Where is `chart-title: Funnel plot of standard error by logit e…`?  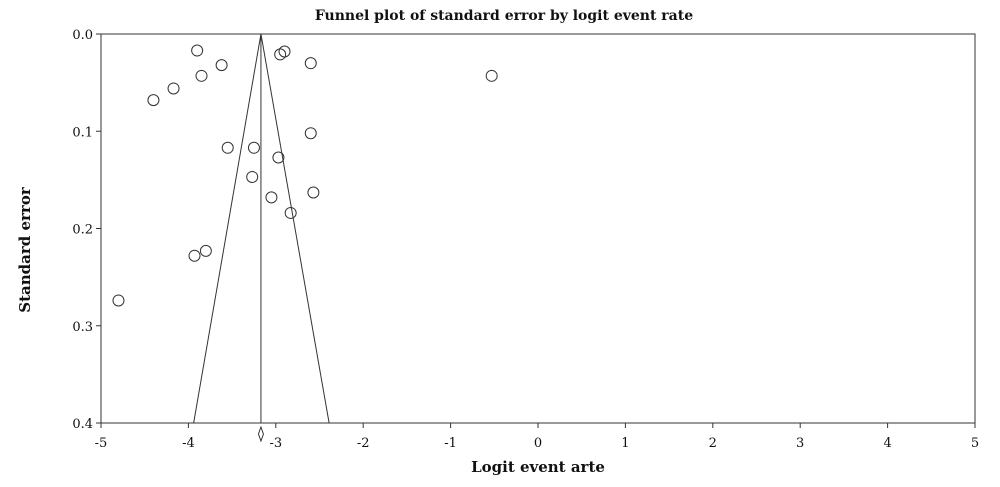
chart-title: Funnel plot of standard error by logit e… is located at coordinates (504, 16).